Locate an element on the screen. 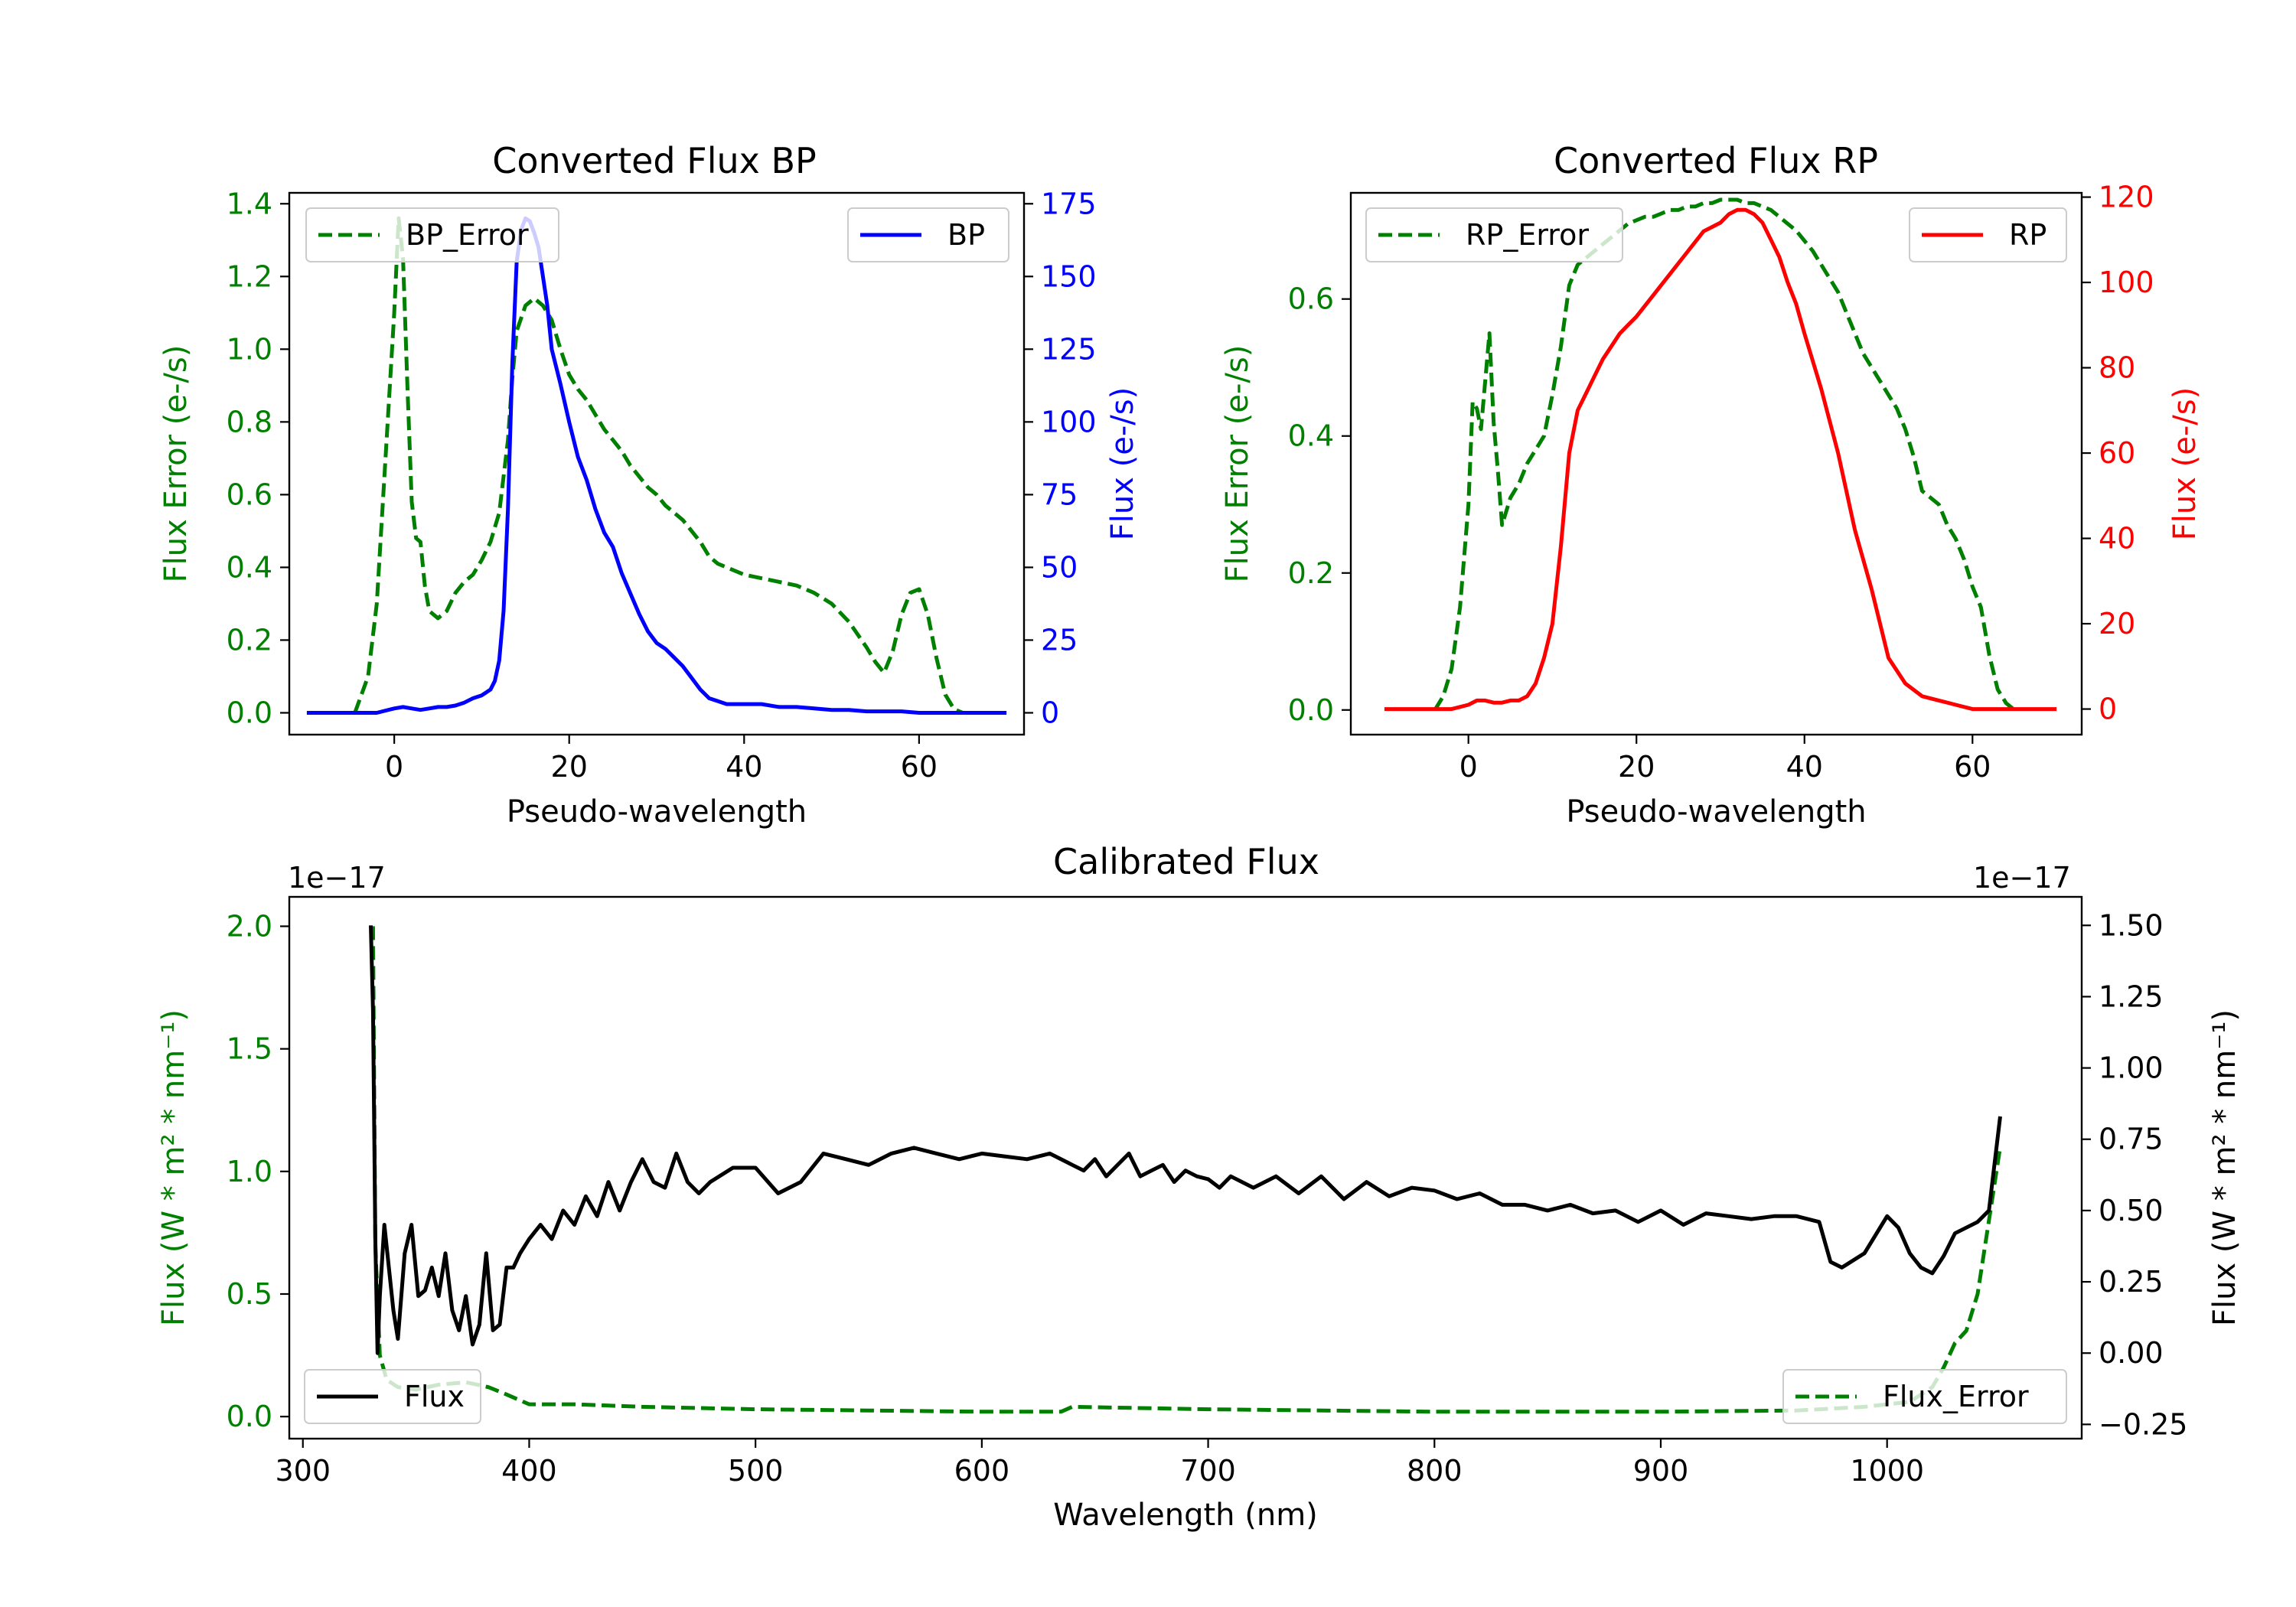  bp-right-y-axis-label: Flux (e-/s) is located at coordinates (1122, 463).